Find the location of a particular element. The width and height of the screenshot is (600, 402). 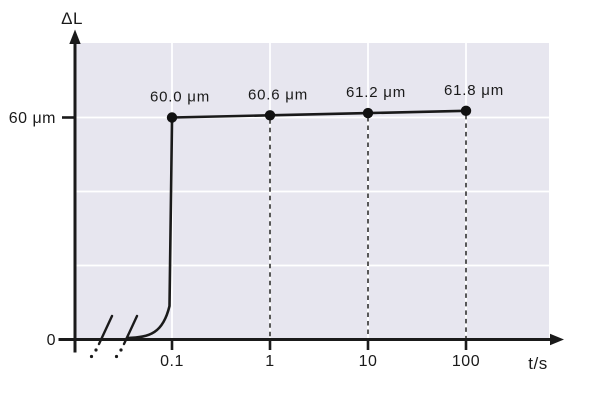

data-point-label: 61.8 μm is located at coordinates (474, 90).